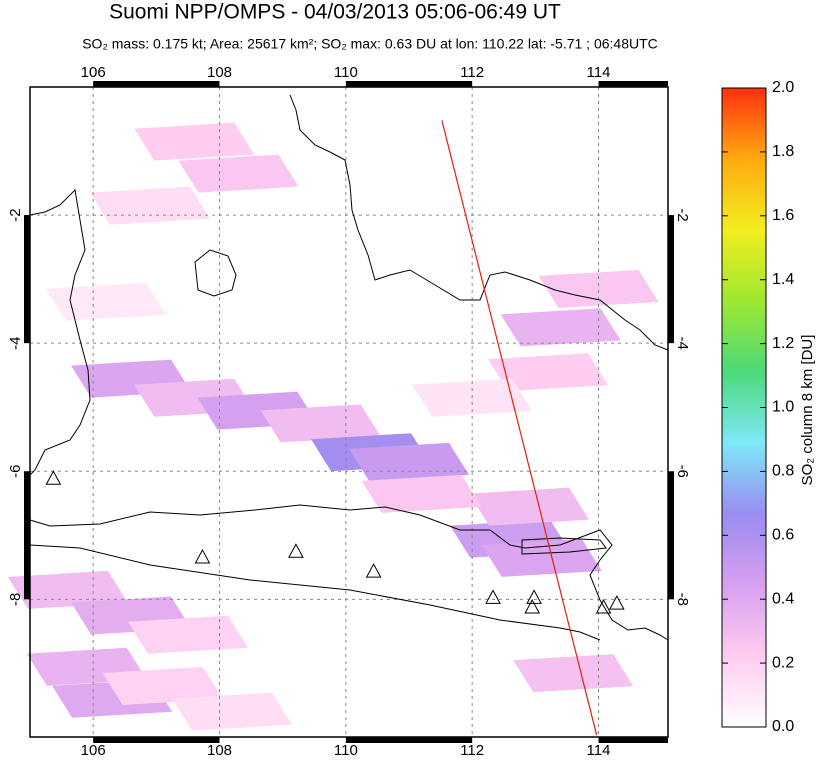  Describe the element at coordinates (783, 343) in the screenshot. I see `colorbar-tick-label: 1.2` at that location.